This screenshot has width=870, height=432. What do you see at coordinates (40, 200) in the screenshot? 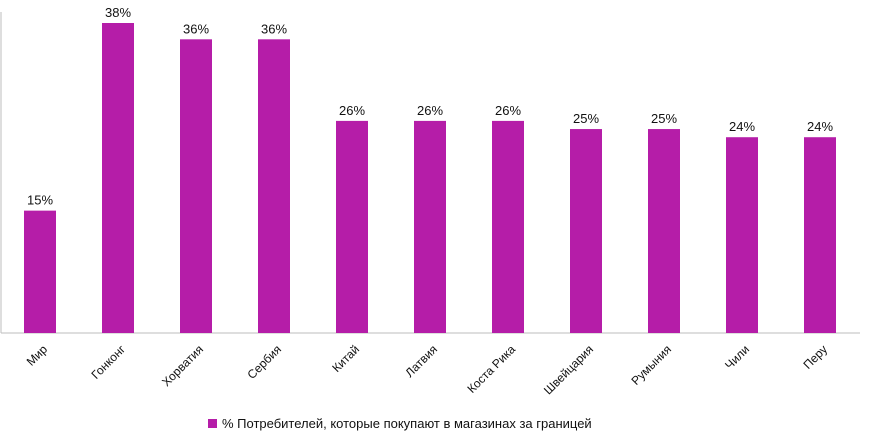
I see `value-label-0: 15%` at bounding box center [40, 200].